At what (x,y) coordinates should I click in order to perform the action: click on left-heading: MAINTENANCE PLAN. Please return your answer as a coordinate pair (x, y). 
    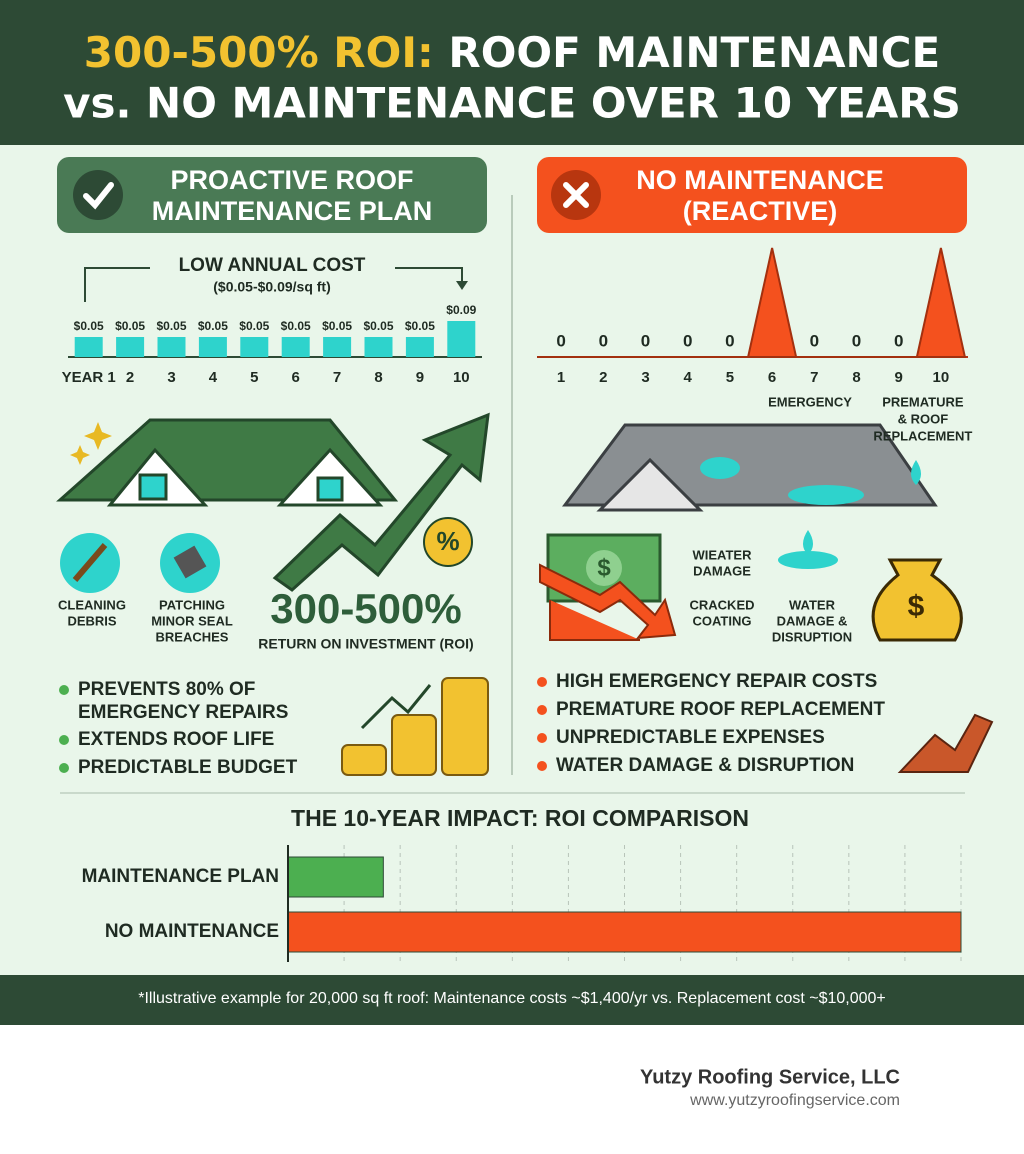
    Looking at the image, I should click on (292, 211).